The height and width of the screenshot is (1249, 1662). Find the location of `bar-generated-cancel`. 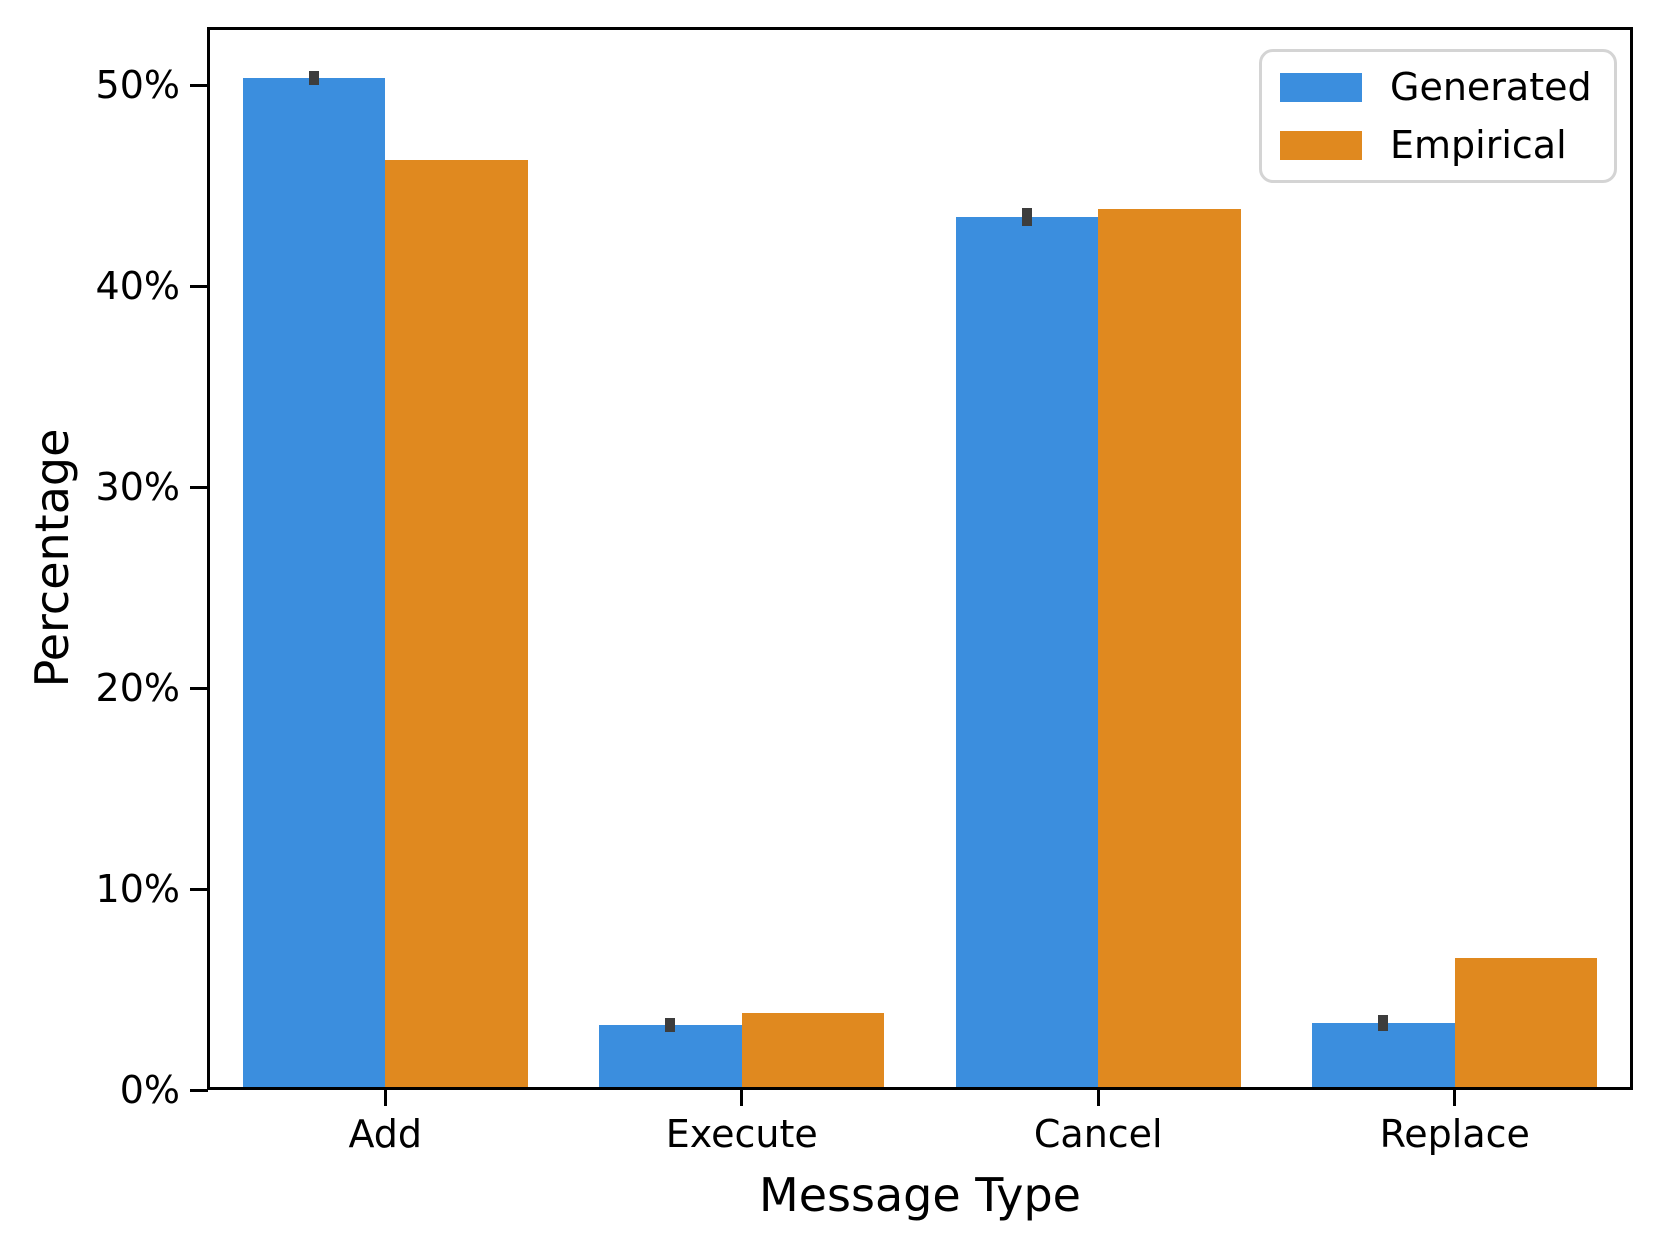

bar-generated-cancel is located at coordinates (1027, 651).